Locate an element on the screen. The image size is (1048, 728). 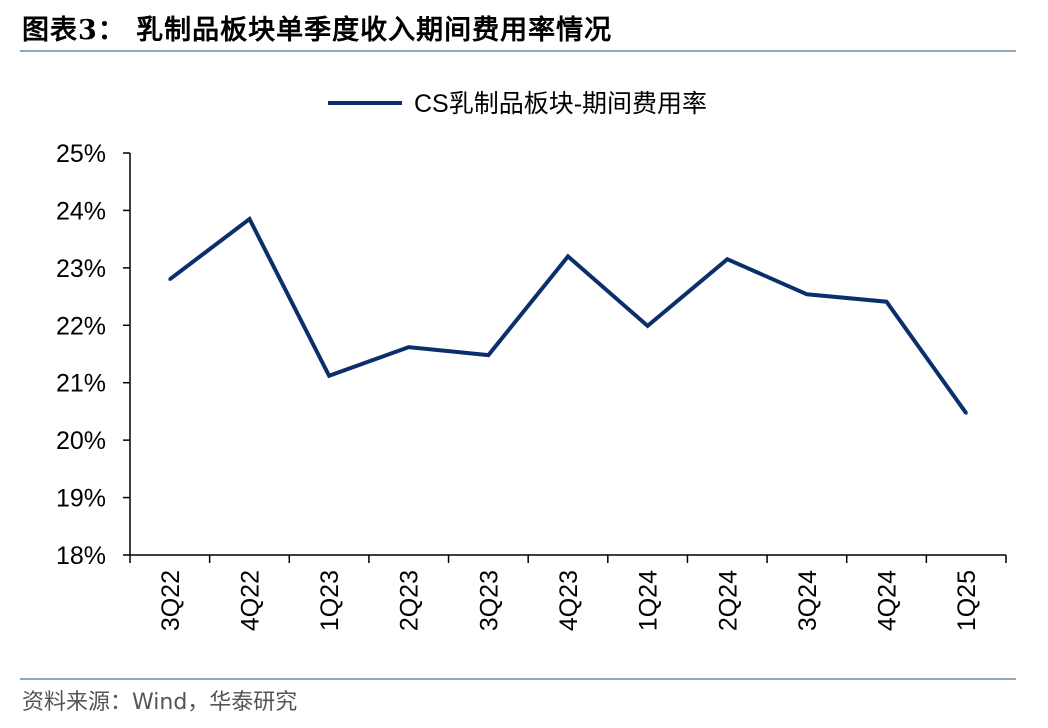
y-tick-label: 22% is located at coordinates (81, 326).